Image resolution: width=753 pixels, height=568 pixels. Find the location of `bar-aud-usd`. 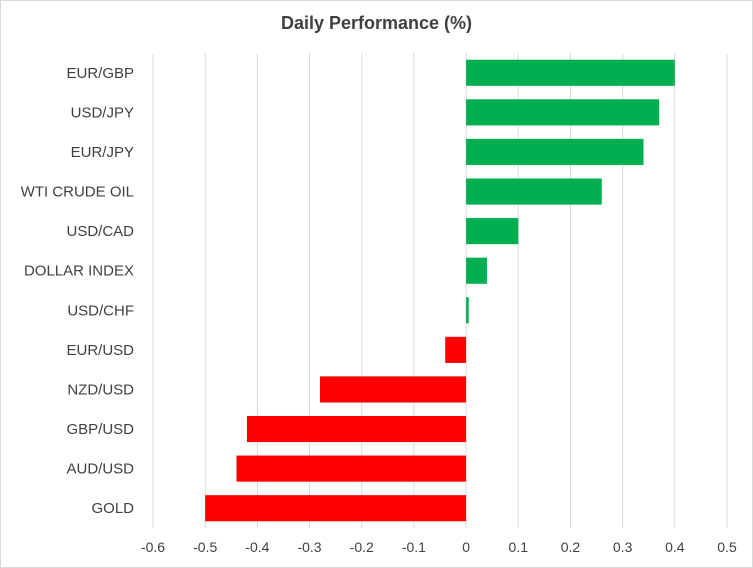

bar-aud-usd is located at coordinates (351, 468).